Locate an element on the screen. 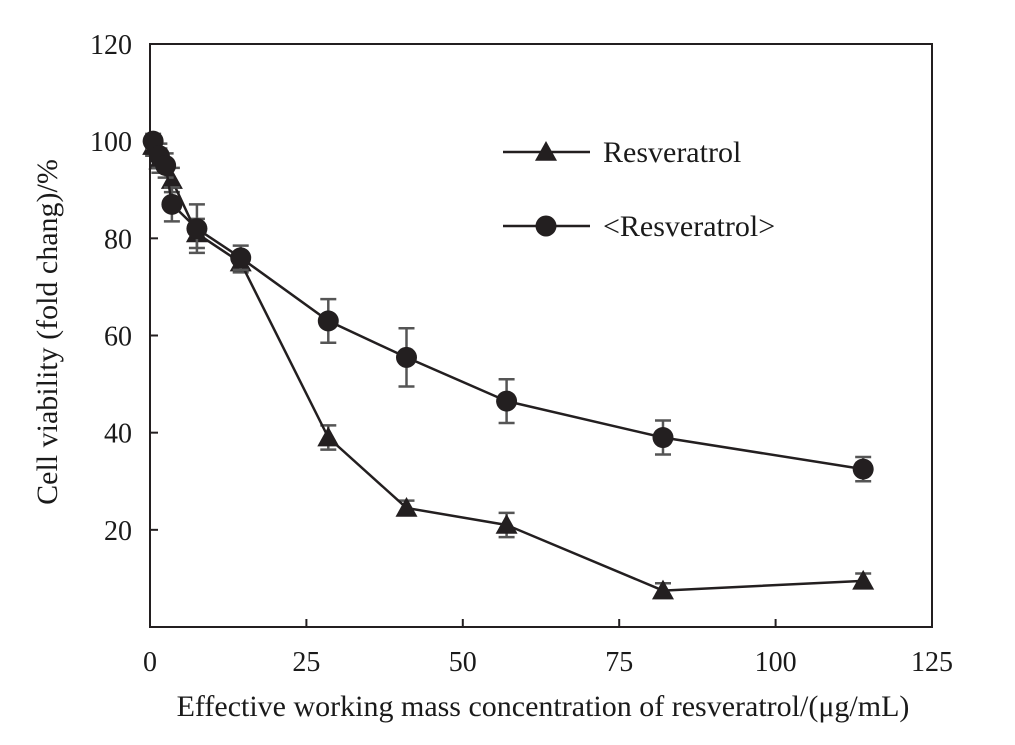 The width and height of the screenshot is (1015, 745). legend: Resveratrol <Resveratrol> is located at coordinates (639, 189).